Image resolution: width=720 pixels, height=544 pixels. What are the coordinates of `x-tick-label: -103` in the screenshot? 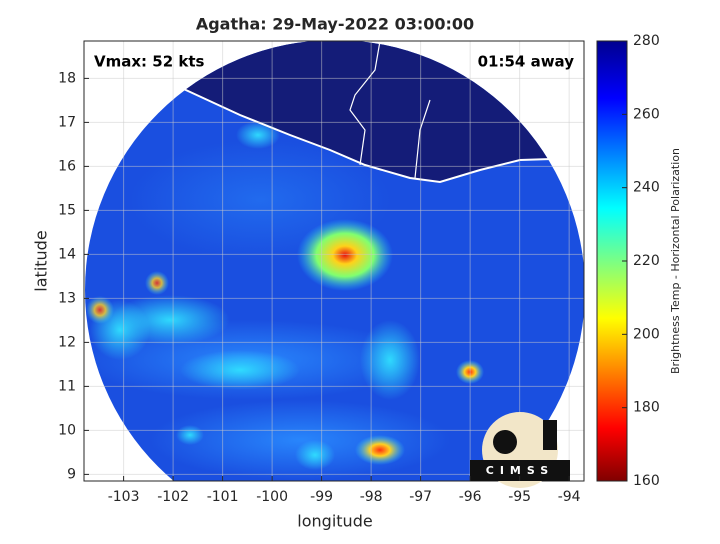 It's located at (124, 497).